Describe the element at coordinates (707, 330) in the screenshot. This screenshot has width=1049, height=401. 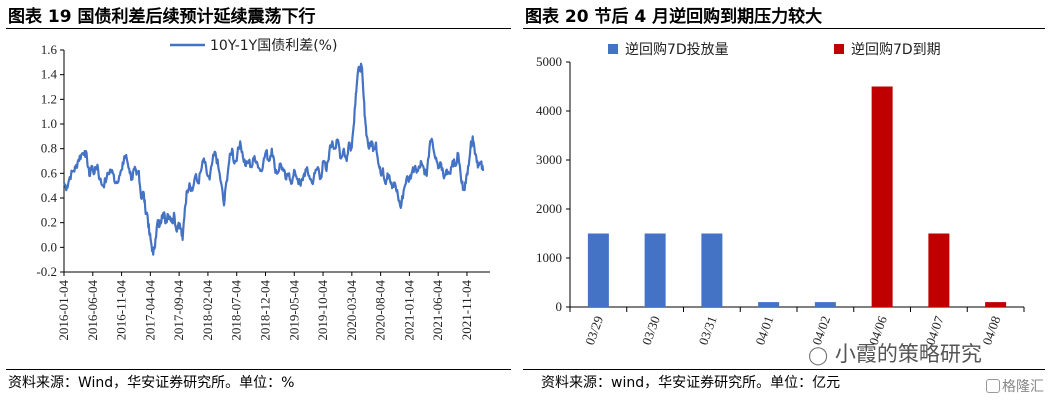
I see `bar-x-tick-label: 03/31` at that location.